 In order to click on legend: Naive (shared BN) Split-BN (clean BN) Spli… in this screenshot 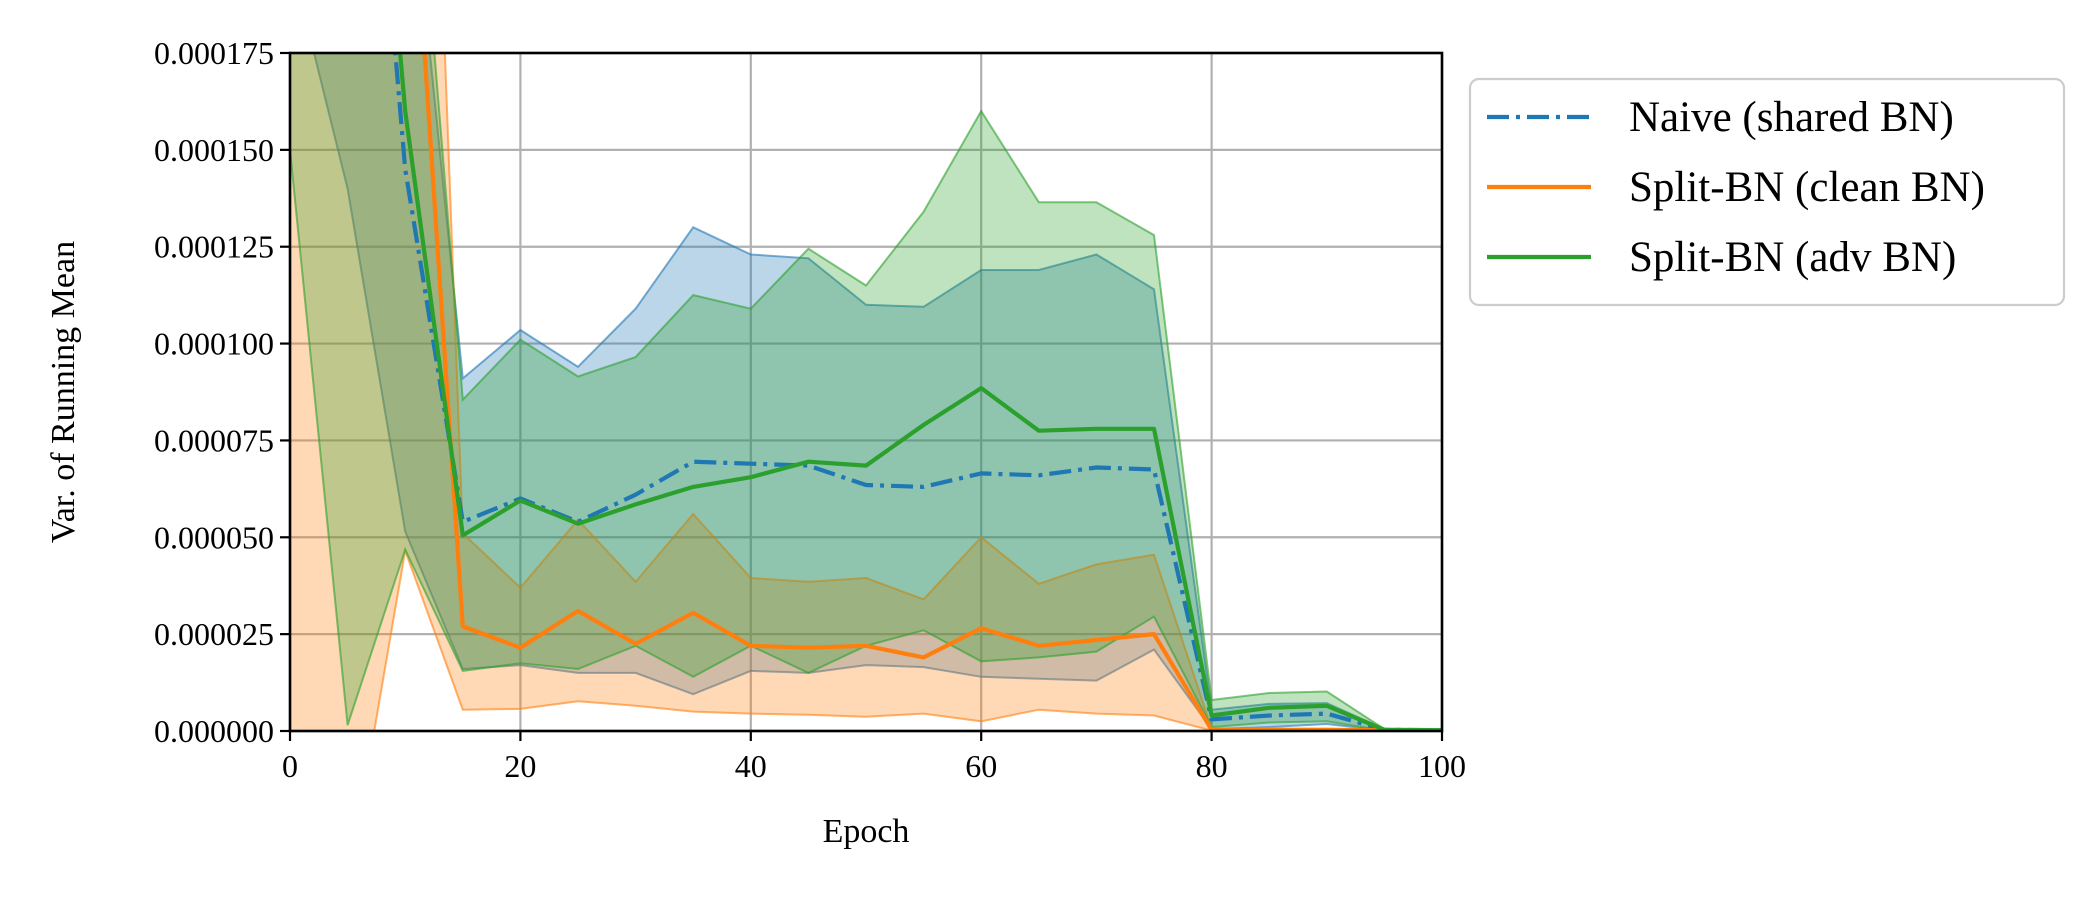, I will do `click(1767, 192)`.